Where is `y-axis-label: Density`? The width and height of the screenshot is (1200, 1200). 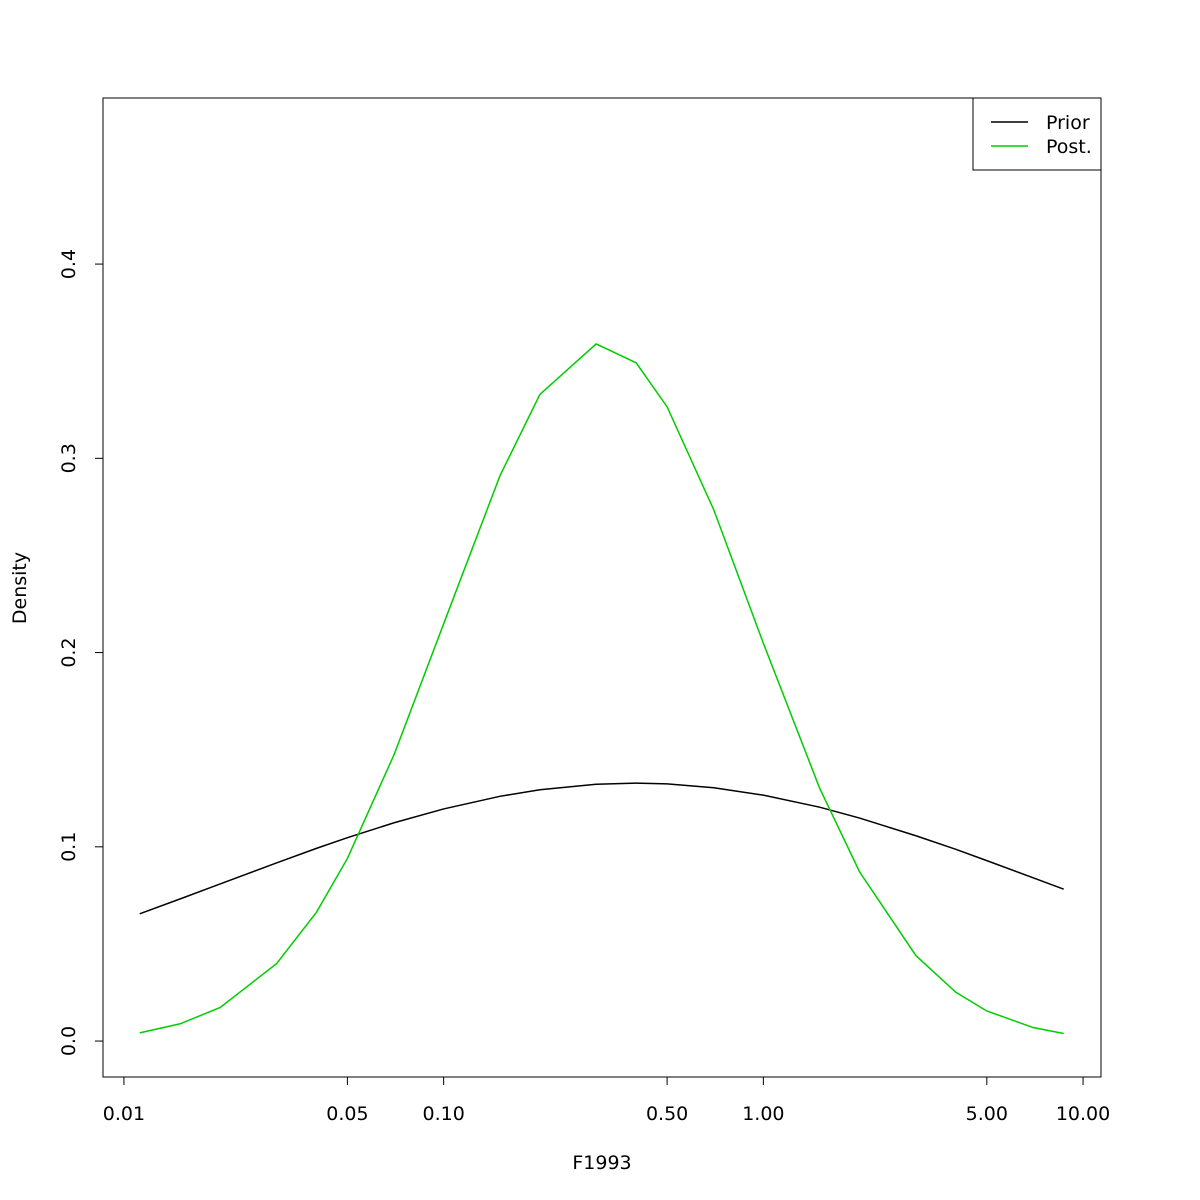
y-axis-label: Density is located at coordinates (20, 588).